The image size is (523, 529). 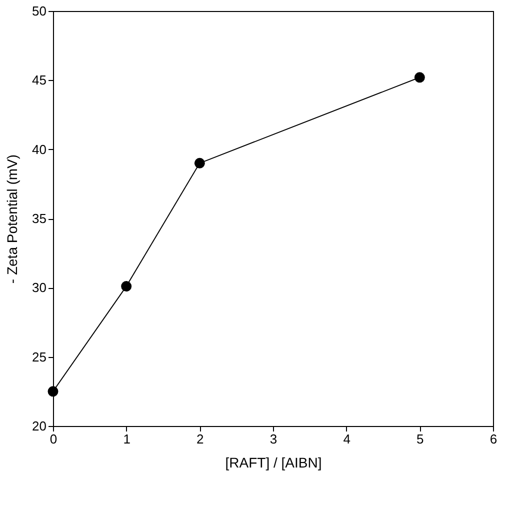 I want to click on x-tick-label: 6, so click(x=494, y=439).